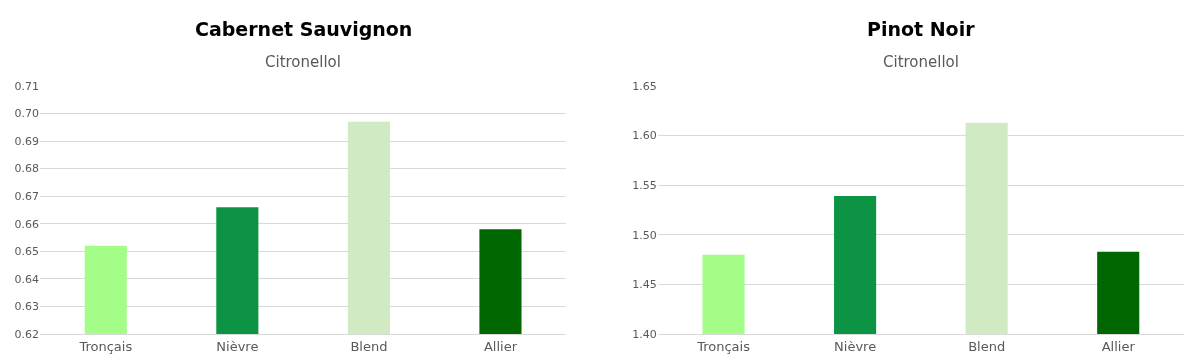  What do you see at coordinates (26, 169) in the screenshot?
I see `y-tick-label: 0.68` at bounding box center [26, 169].